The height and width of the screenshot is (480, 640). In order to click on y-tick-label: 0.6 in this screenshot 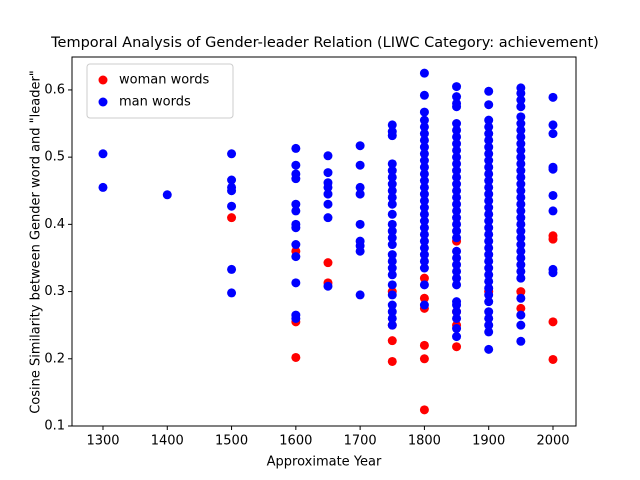, I will do `click(54, 89)`.